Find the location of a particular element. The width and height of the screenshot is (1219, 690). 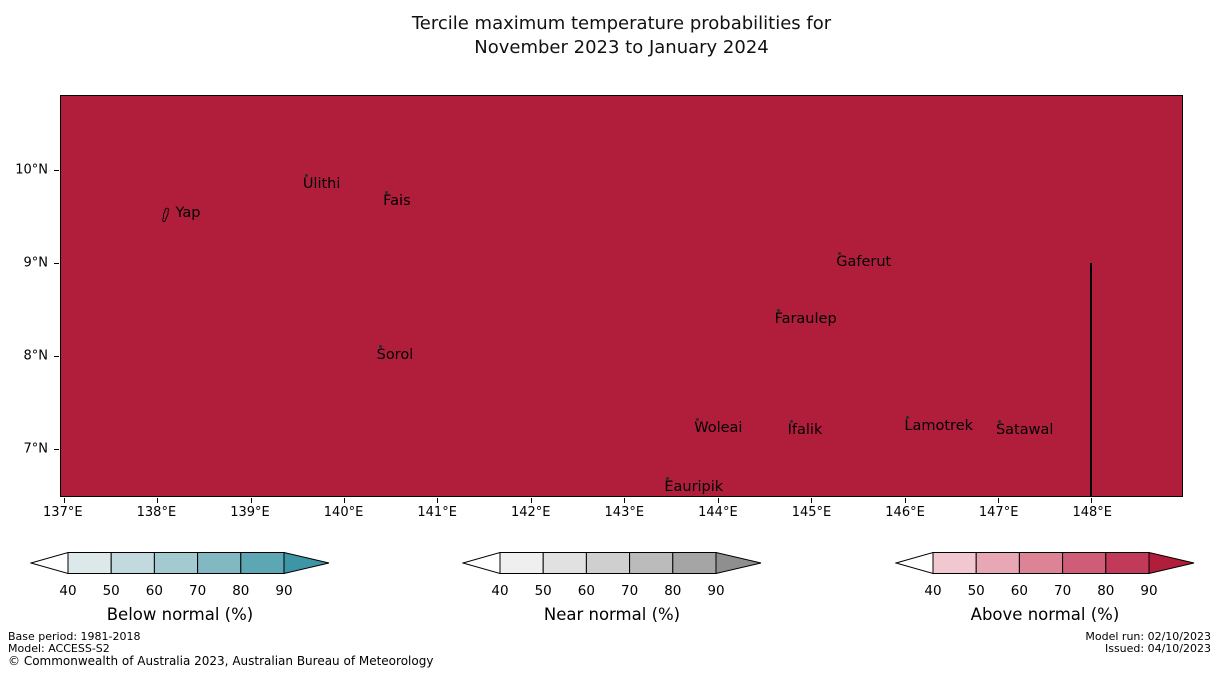

title-line-2: November 2023 to January 2024 is located at coordinates (621, 47).